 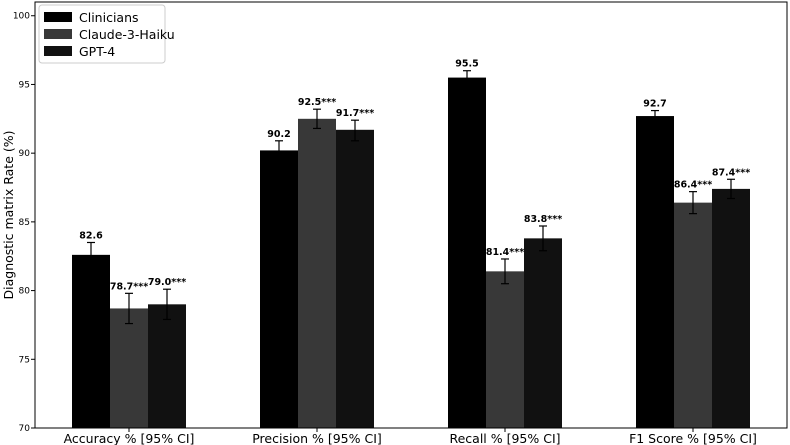 What do you see at coordinates (8, 215) in the screenshot?
I see `y-axis-title: Diagnostic matrix Rate (%)` at bounding box center [8, 215].